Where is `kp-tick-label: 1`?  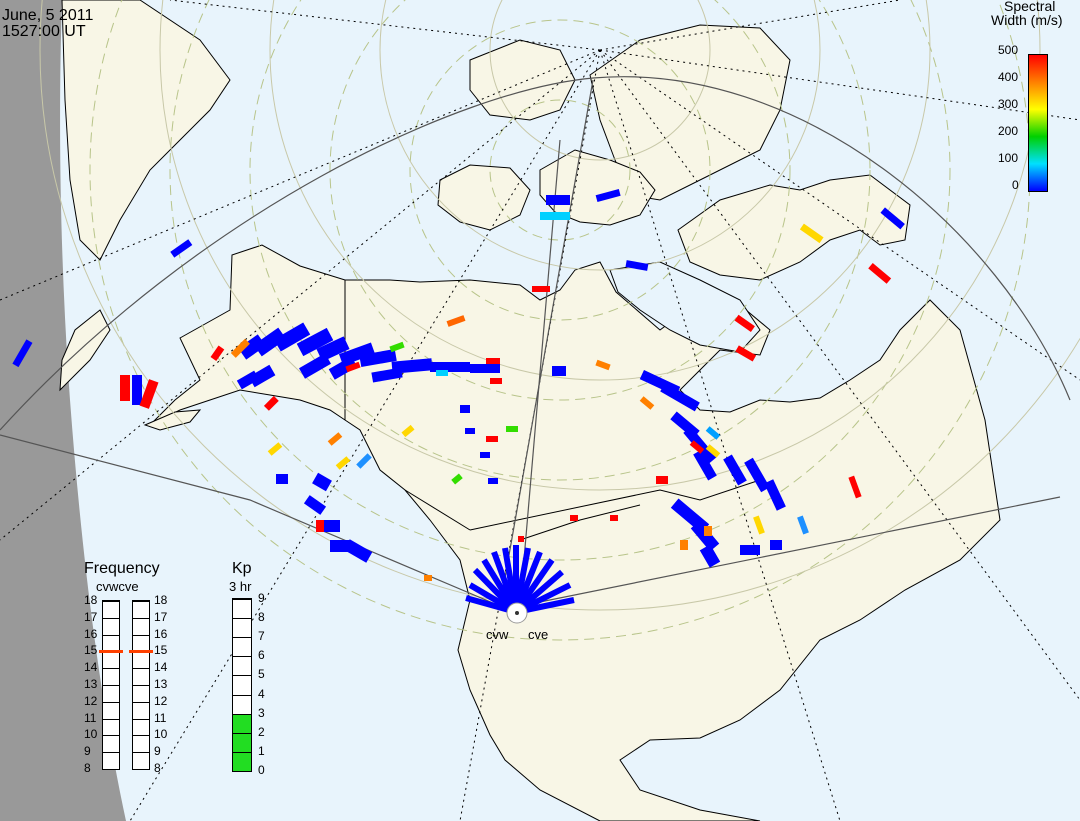 kp-tick-label: 1 is located at coordinates (261, 750).